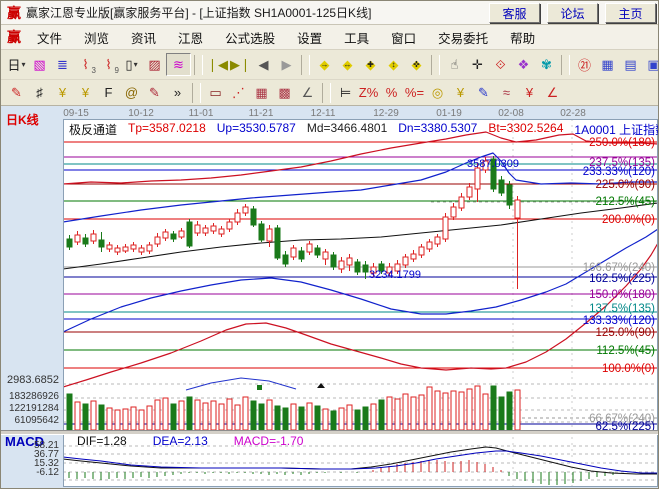 The height and width of the screenshot is (489, 659). What do you see at coordinates (630, 13) in the screenshot?
I see `homepage-button: 主页` at bounding box center [630, 13].